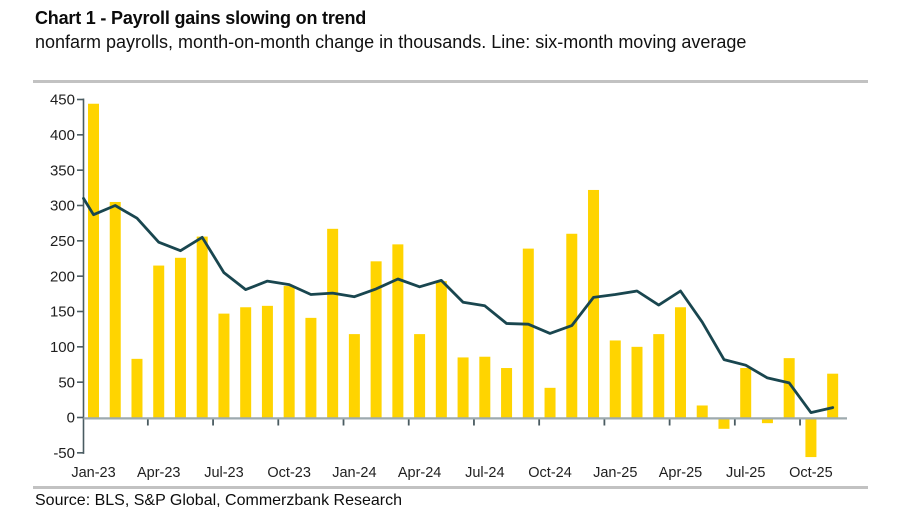 Image resolution: width=905 pixels, height=518 pixels. I want to click on x-axis-label: Oct-24, so click(550, 473).